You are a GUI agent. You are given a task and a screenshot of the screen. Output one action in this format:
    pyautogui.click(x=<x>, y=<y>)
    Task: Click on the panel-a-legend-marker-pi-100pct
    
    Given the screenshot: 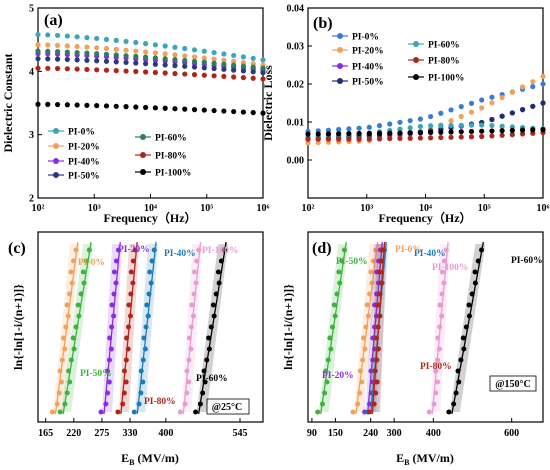 What is the action you would take?
    pyautogui.click(x=143, y=172)
    